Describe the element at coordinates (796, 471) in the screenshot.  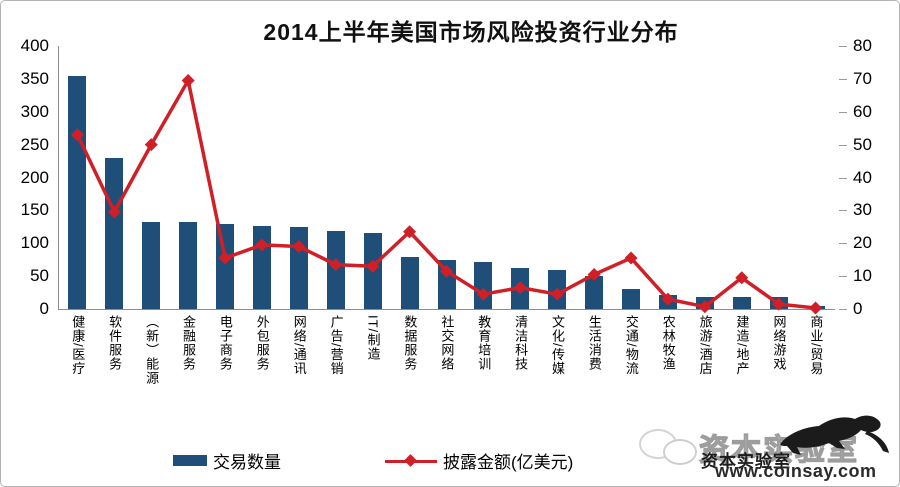
I see `watermark-url: www.coinsay.com` at that location.